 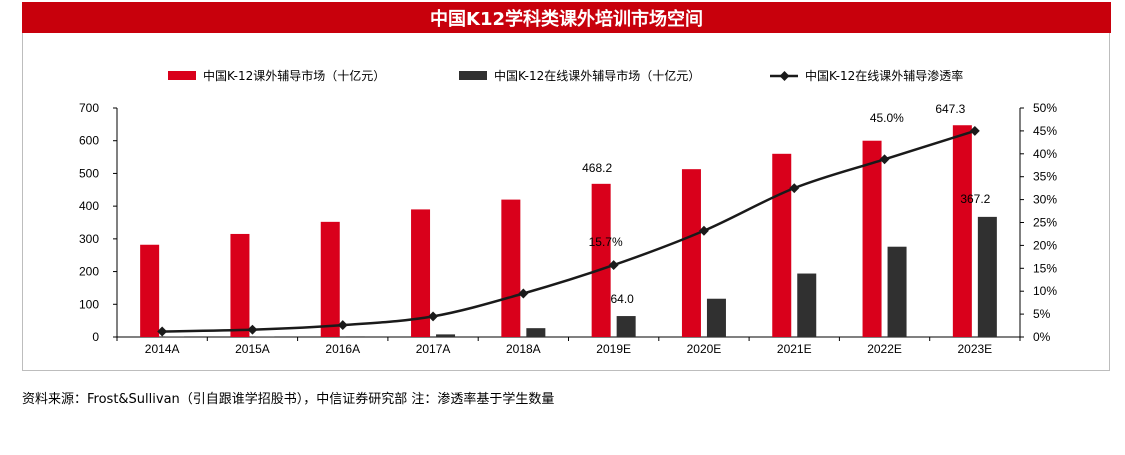 What do you see at coordinates (887, 118) in the screenshot?
I see `data-label: 45.0%` at bounding box center [887, 118].